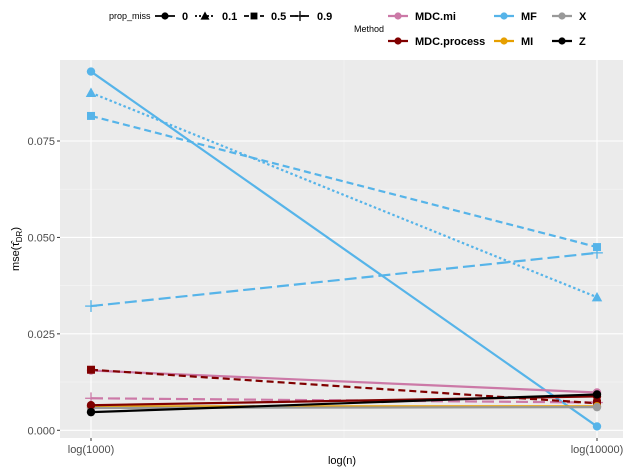 This screenshot has height=473, width=628. What do you see at coordinates (470, 29) in the screenshot?
I see `legend-method: Method MDC.mi MDC.process MF MI X Z` at bounding box center [470, 29].